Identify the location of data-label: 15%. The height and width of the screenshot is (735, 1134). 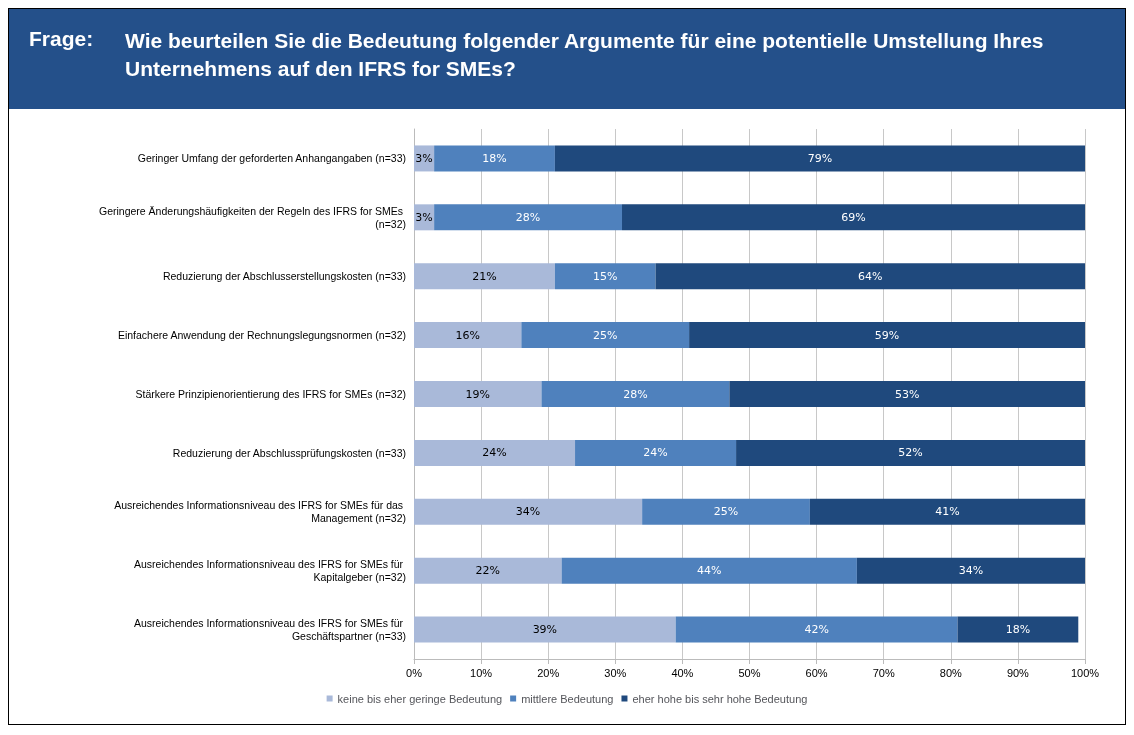
(605, 276).